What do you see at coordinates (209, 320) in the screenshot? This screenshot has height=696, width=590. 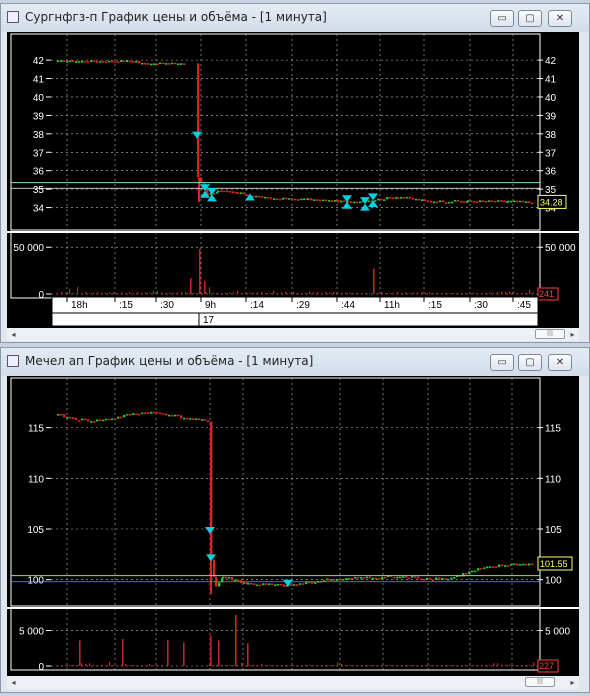 I see `date-label: 17` at bounding box center [209, 320].